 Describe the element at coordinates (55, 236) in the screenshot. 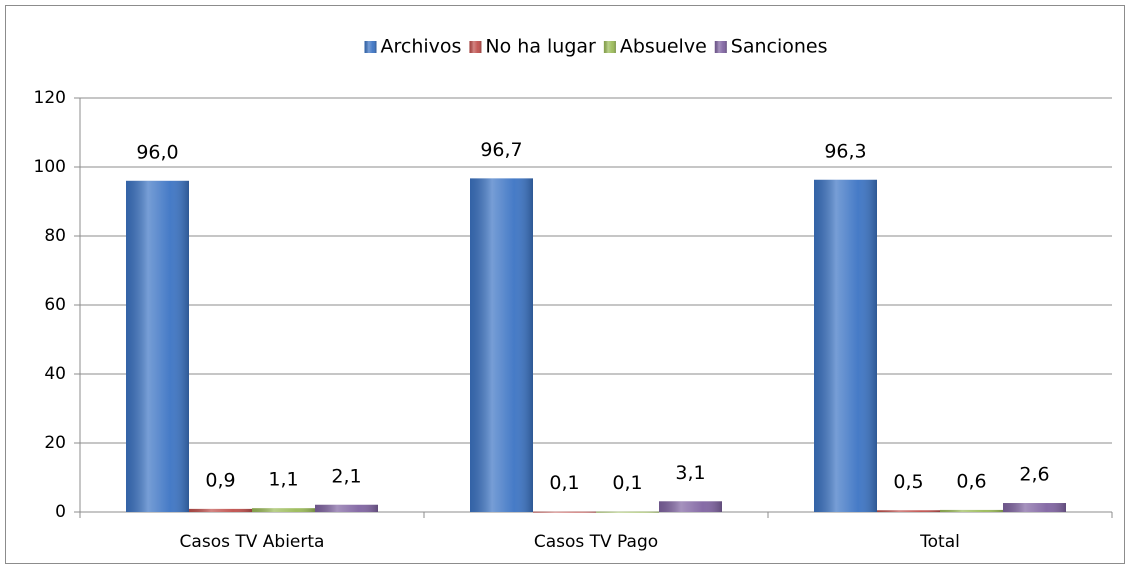

I see `y-tick-label: 80` at that location.